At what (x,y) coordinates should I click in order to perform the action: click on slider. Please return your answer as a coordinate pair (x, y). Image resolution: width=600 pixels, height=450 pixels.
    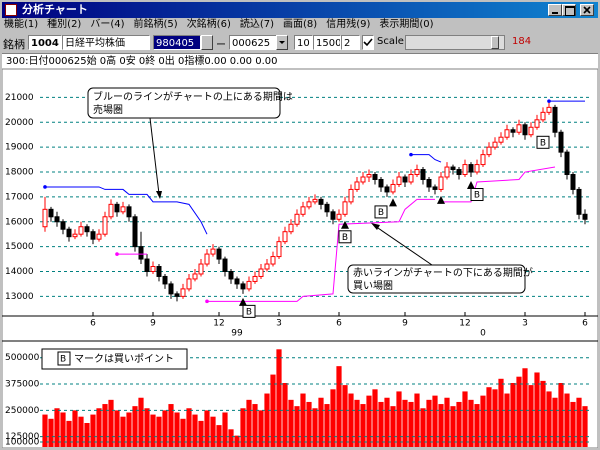
    Looking at the image, I should click on (455, 42).